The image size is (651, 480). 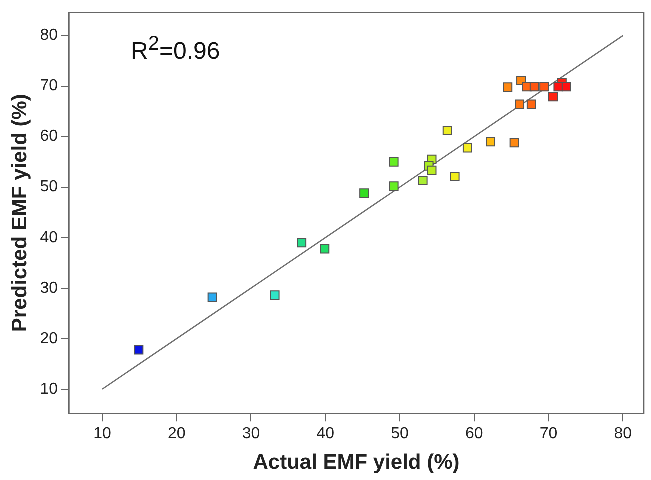 I want to click on x-tick-label: 30, so click(x=251, y=434).